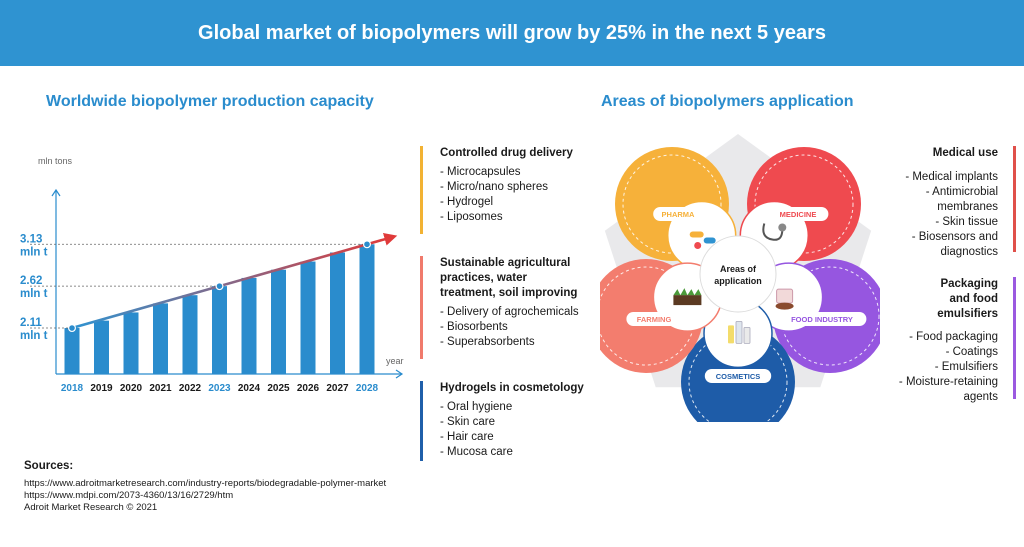  I want to click on medical-use-accent-bar, so click(1014, 199).